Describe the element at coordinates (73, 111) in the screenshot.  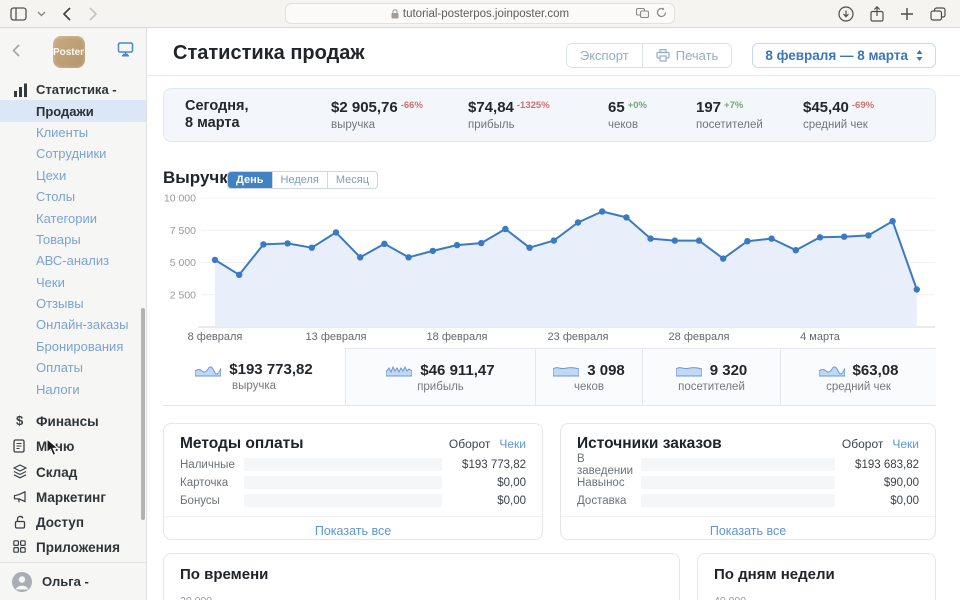
I see `sidebar-item-sales: Продажи` at that location.